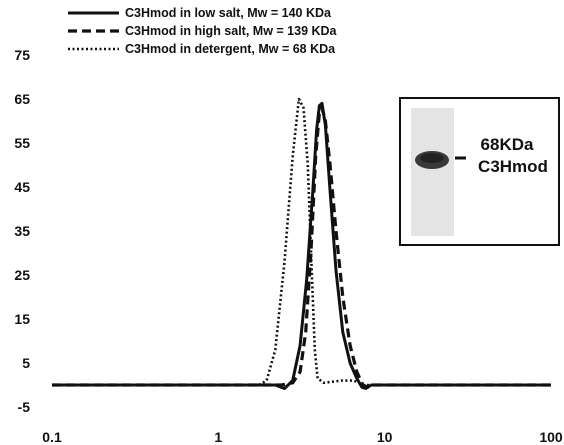 The image size is (564, 445). Describe the element at coordinates (385, 437) in the screenshot. I see `x-tick-label: 10` at that location.